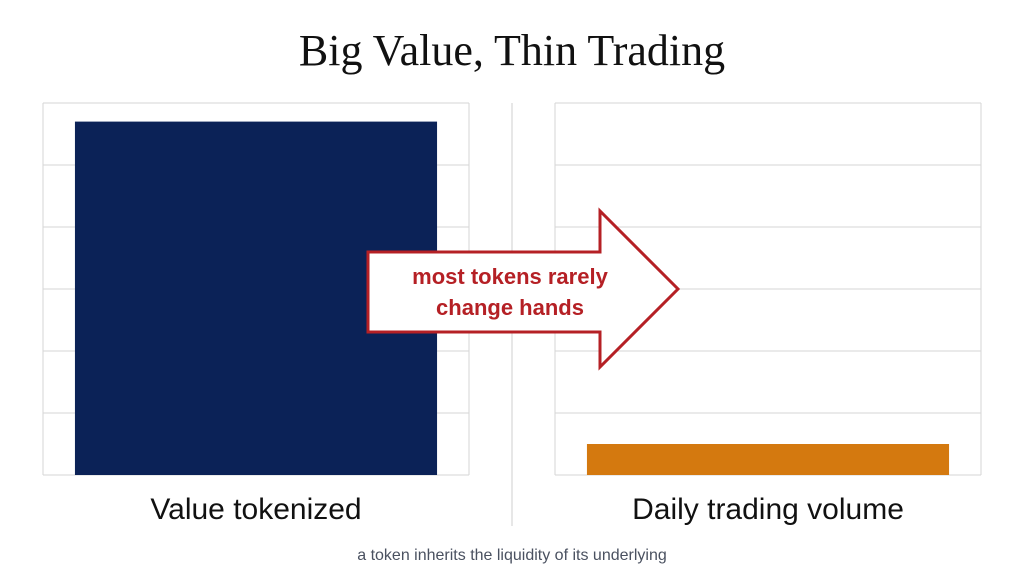  I want to click on title: Big Value, Thin Trading, so click(512, 50).